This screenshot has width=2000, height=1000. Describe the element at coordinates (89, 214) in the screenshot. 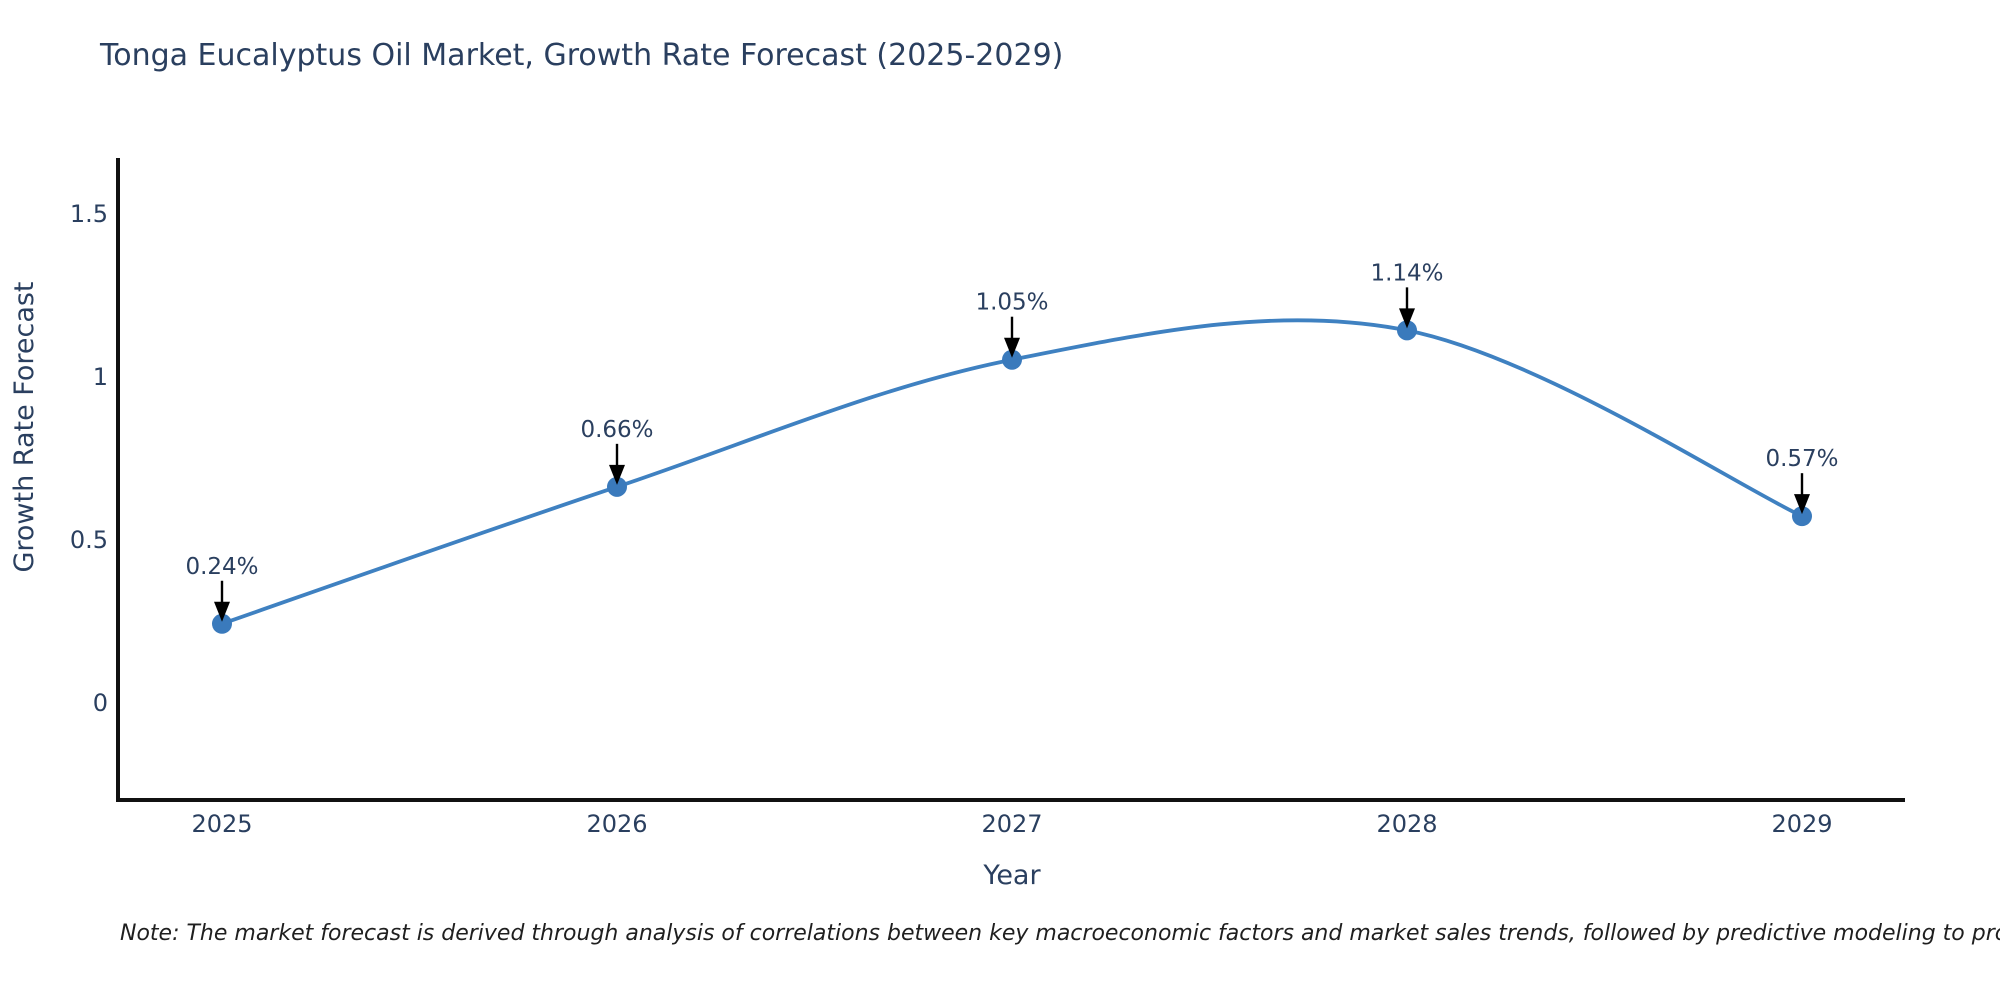

I see `y-tick-label: 1.5` at that location.